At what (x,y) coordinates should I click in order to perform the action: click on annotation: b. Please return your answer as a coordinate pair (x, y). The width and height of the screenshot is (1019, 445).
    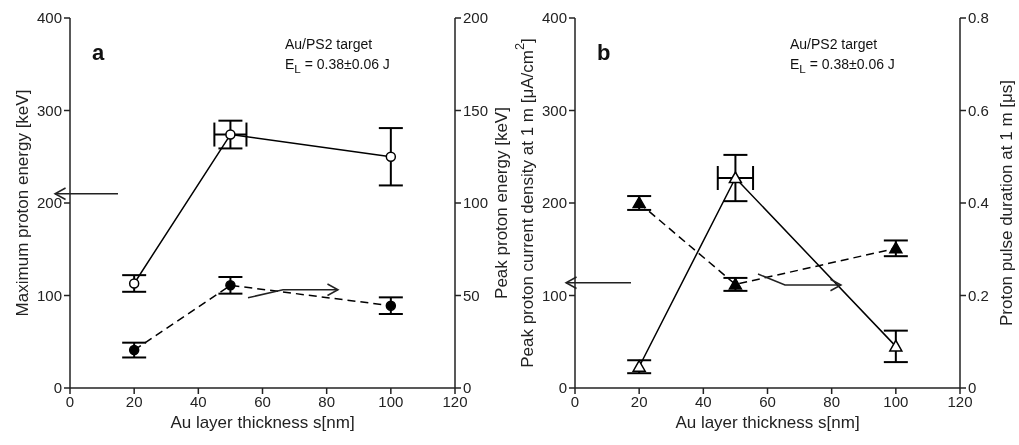
    Looking at the image, I should click on (604, 53).